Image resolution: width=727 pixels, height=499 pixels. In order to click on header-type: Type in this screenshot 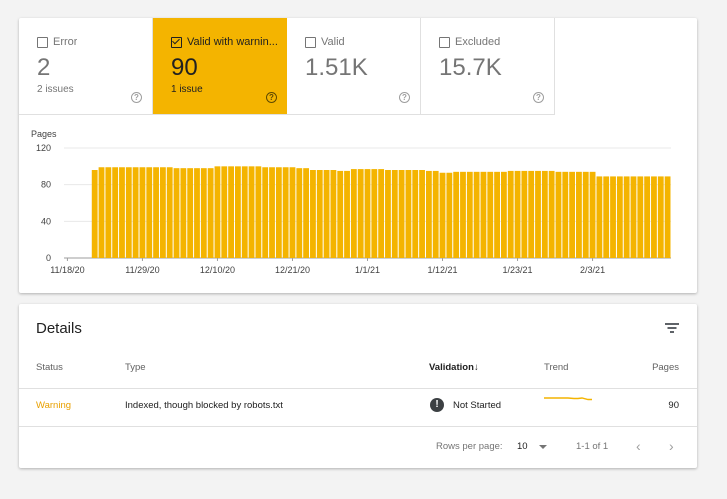, I will do `click(135, 367)`.